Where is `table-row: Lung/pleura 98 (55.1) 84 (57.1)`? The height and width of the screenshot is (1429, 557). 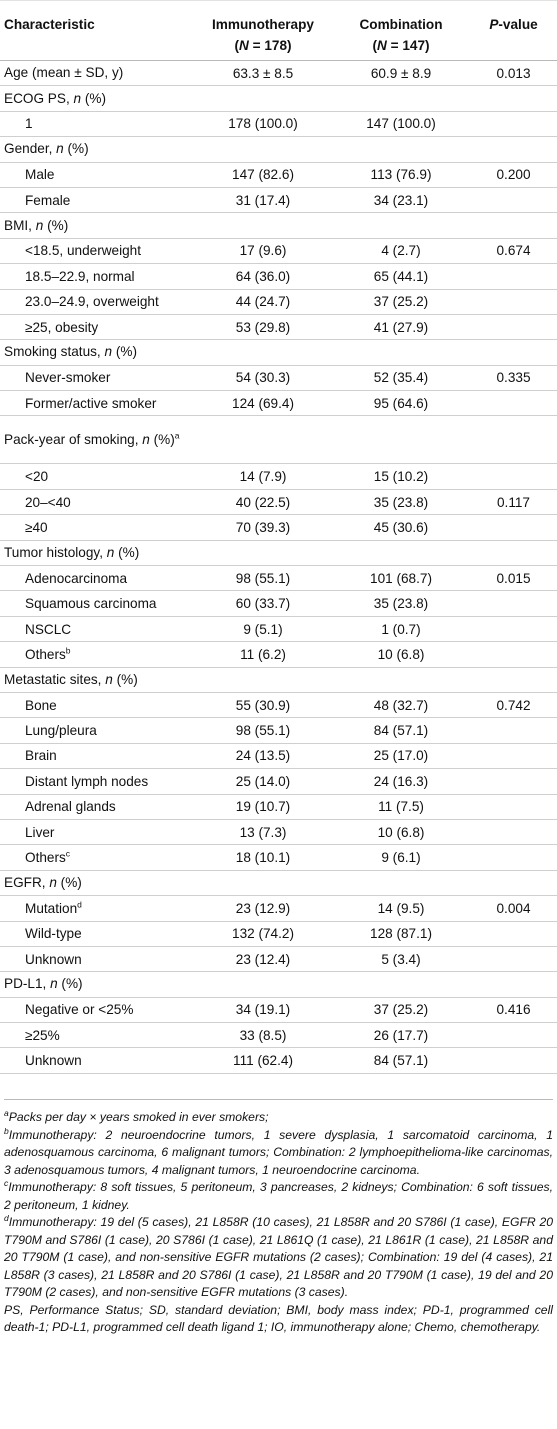 table-row: Lung/pleura 98 (55.1) 84 (57.1) is located at coordinates (278, 730).